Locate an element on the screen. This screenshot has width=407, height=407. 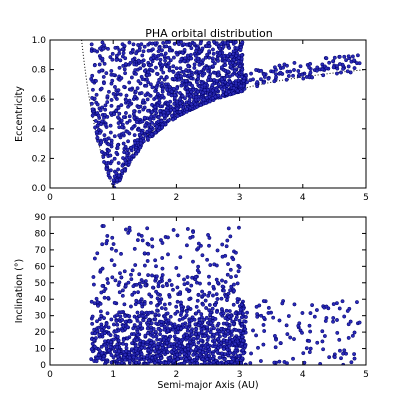
inclination-ytick-label: 80 is located at coordinates (41, 234).